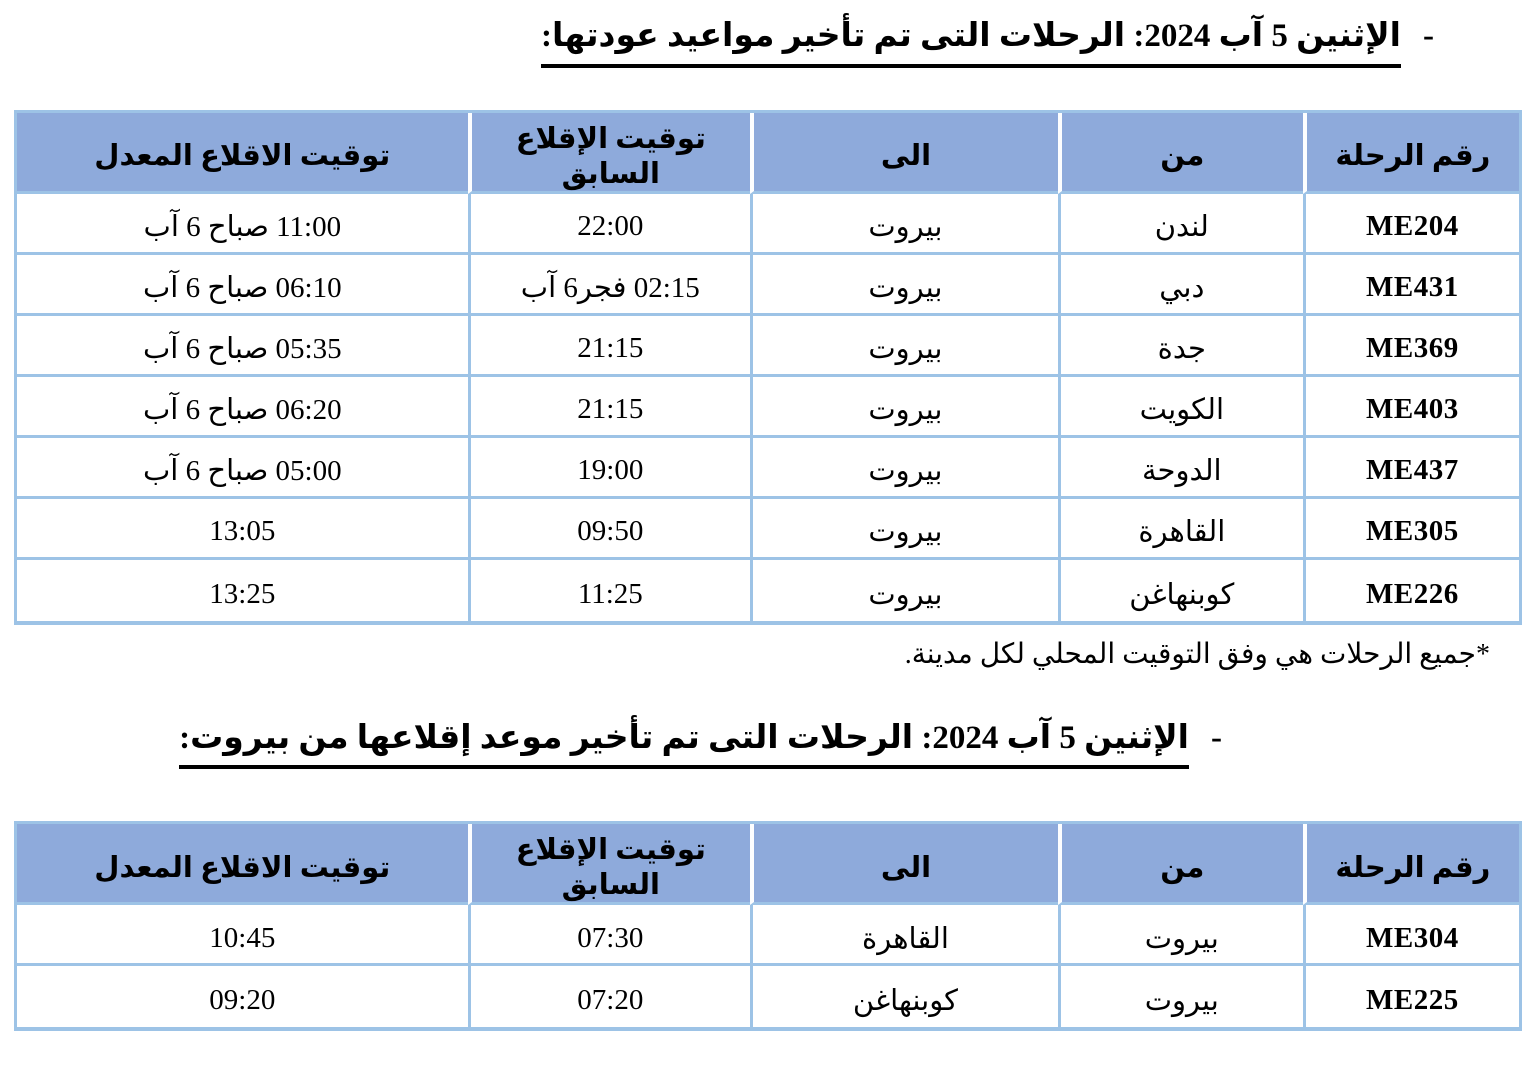 The image size is (1536, 1073). I want to click on flight-number-cell: ME304, so click(1410, 936).